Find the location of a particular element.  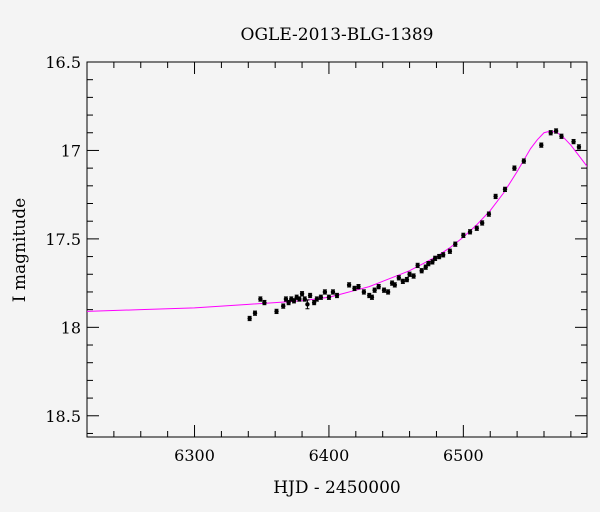

x-tick-label: 6300 is located at coordinates (194, 455).